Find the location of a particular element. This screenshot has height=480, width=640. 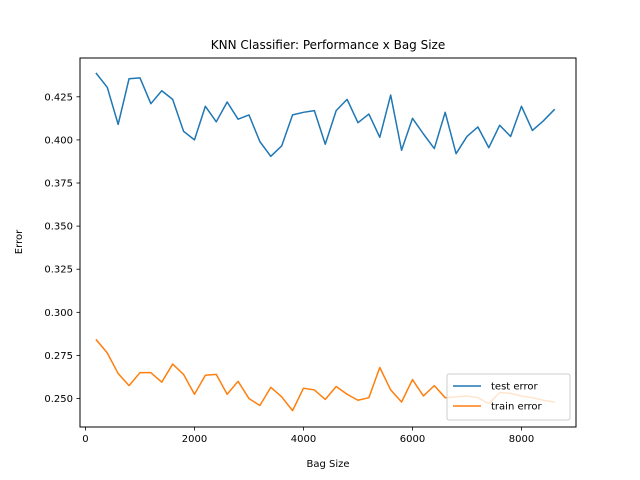

x-axis-label: Bag Size is located at coordinates (327, 464).